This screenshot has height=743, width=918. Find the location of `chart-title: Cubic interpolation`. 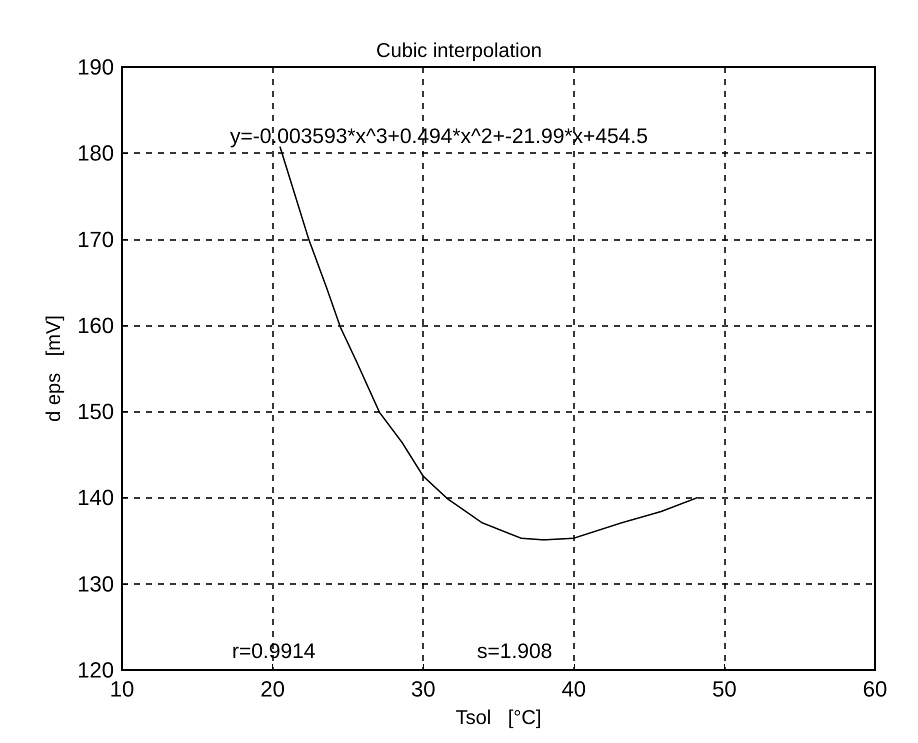

chart-title: Cubic interpolation is located at coordinates (459, 51).